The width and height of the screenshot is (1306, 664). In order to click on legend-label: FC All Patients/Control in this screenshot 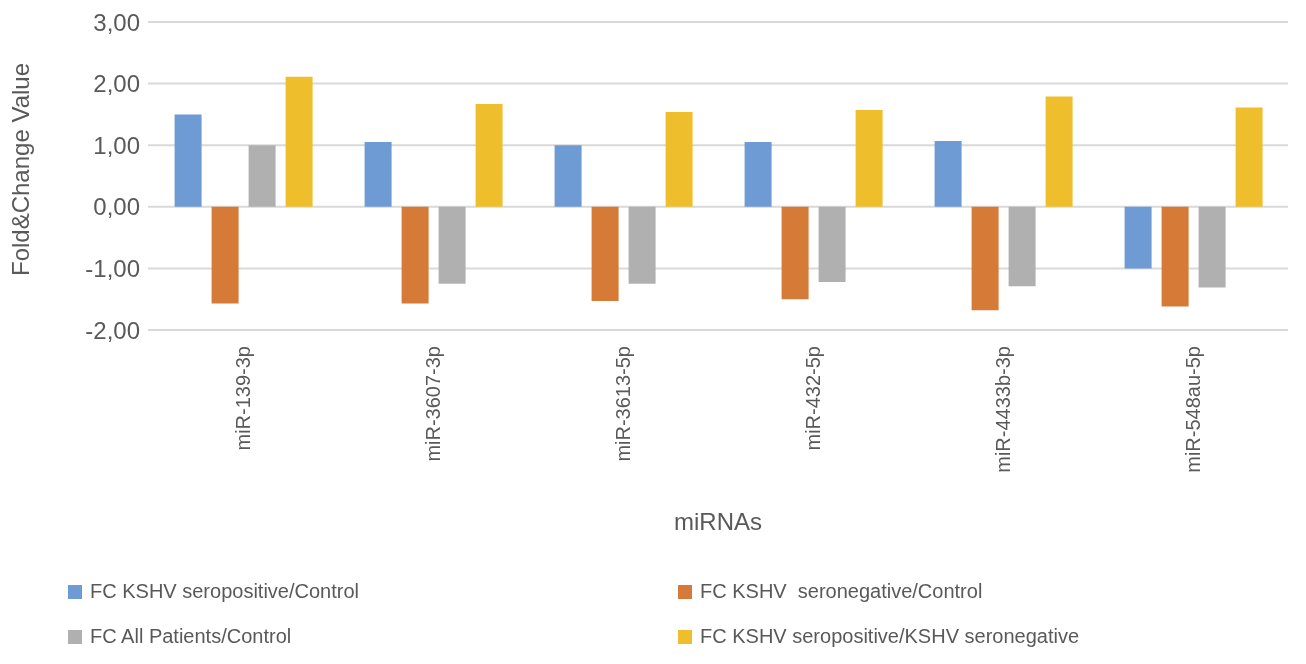, I will do `click(191, 636)`.